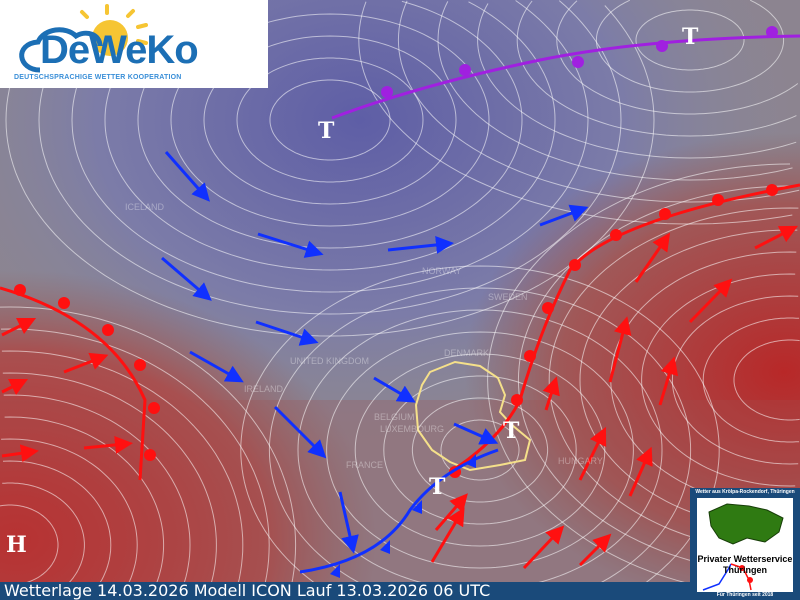 The image size is (800, 600). Describe the element at coordinates (467, 353) in the screenshot. I see `country-label: DENMARK` at that location.